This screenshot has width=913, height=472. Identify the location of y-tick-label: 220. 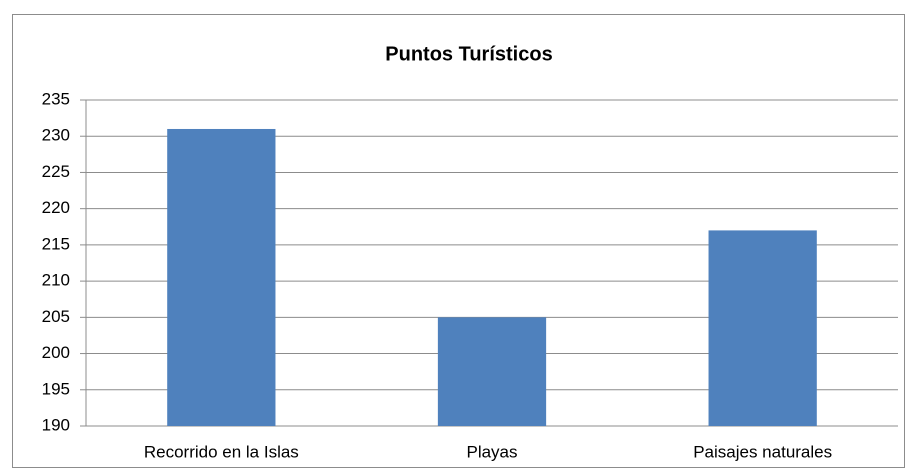
(56, 207).